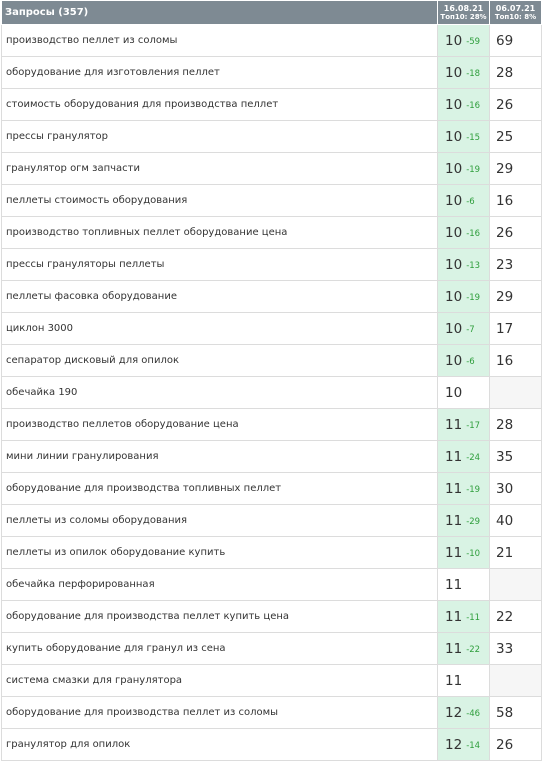 The image size is (544, 768). What do you see at coordinates (463, 17) in the screenshot?
I see `top10-label-1: Топ10: 28%` at bounding box center [463, 17].